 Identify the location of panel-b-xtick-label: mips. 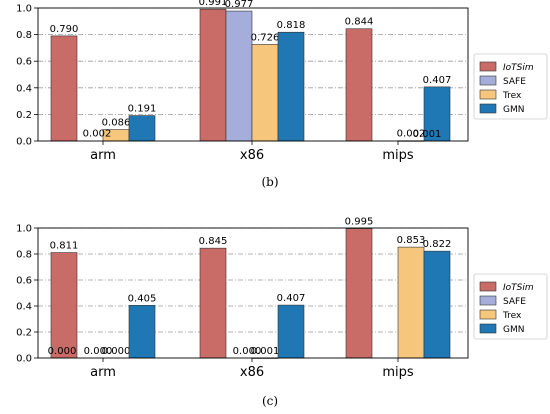
(398, 155).